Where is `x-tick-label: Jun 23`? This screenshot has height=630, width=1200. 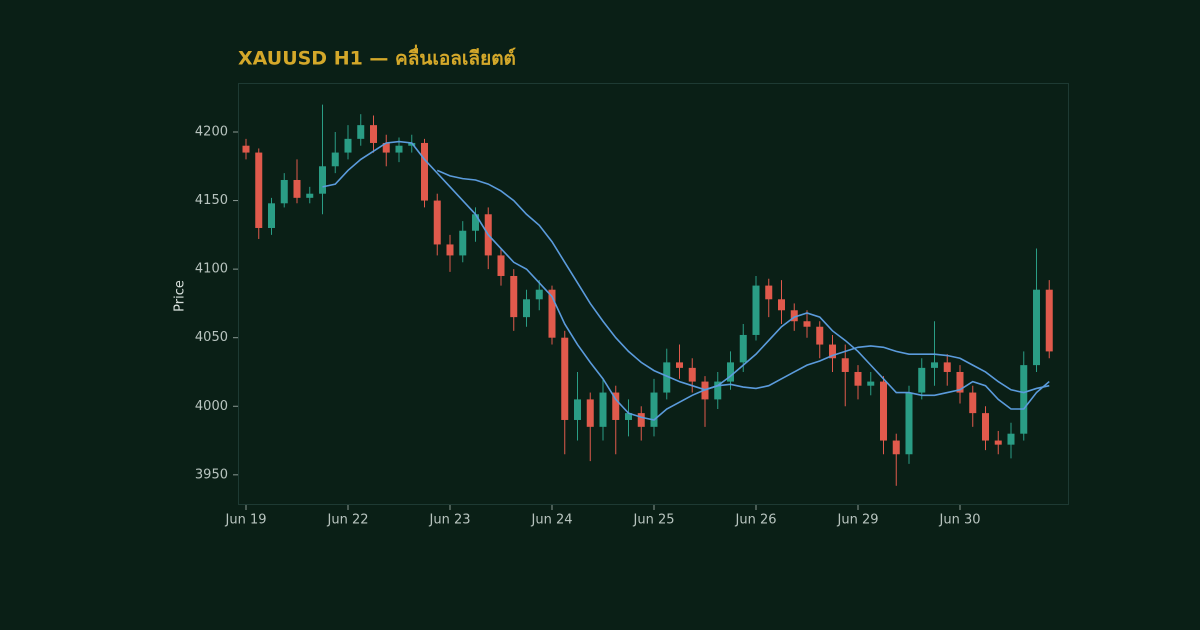 x-tick-label: Jun 23 is located at coordinates (450, 520).